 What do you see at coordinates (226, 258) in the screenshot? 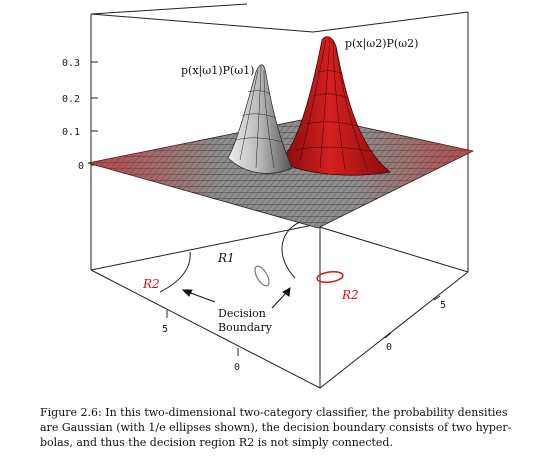
I see `region-label-r1: R1` at bounding box center [226, 258].